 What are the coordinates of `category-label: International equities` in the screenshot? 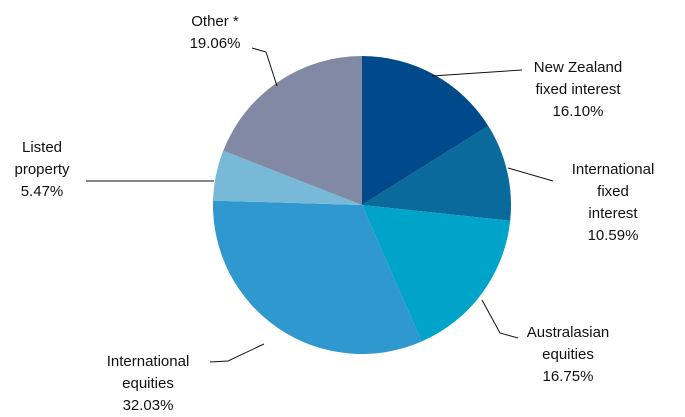 It's located at (148, 372).